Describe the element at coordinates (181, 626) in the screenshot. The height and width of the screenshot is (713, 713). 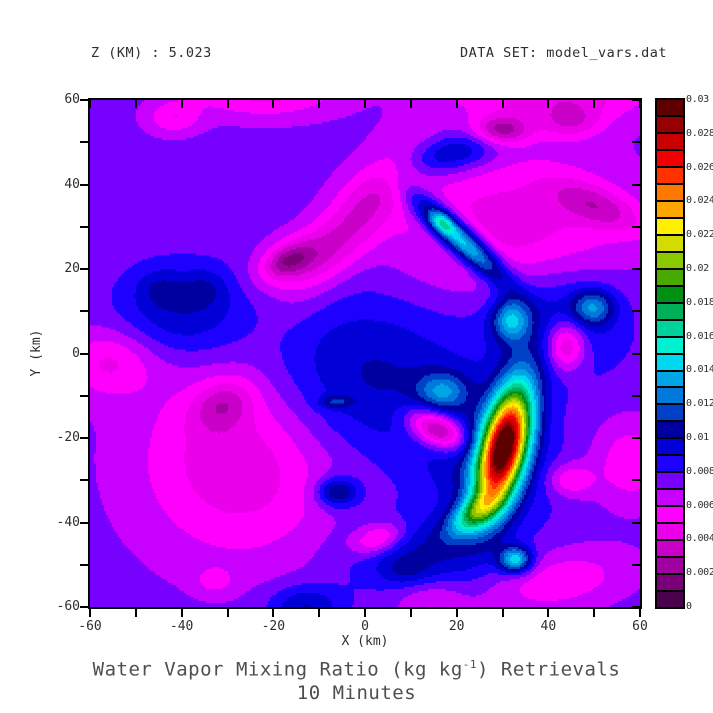
I see `x-tick-label--40: -40` at that location.